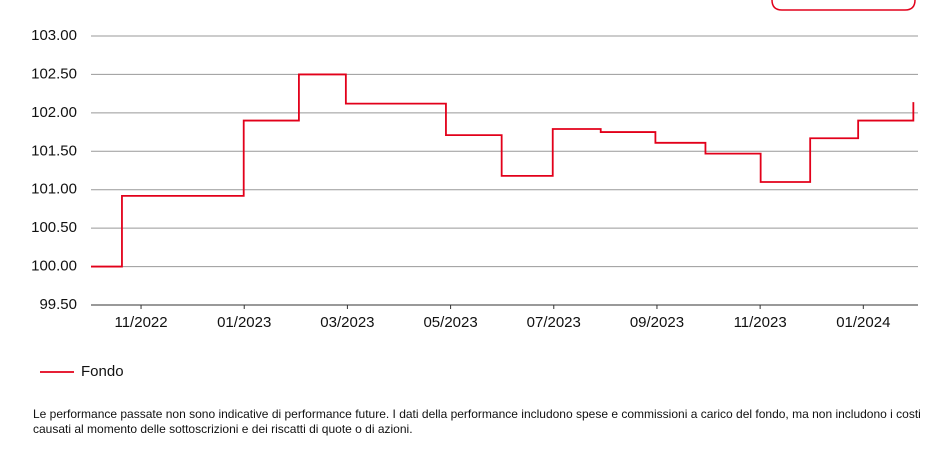  I want to click on button-outline, so click(843, 5).